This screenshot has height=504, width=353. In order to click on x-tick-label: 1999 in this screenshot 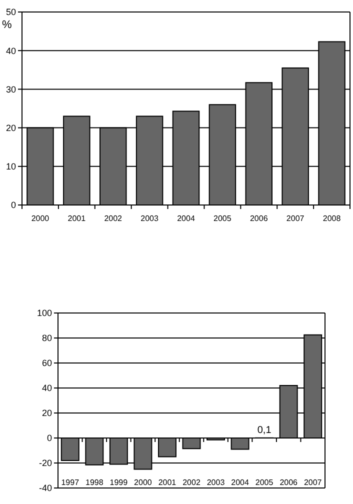, I will do `click(119, 482)`.